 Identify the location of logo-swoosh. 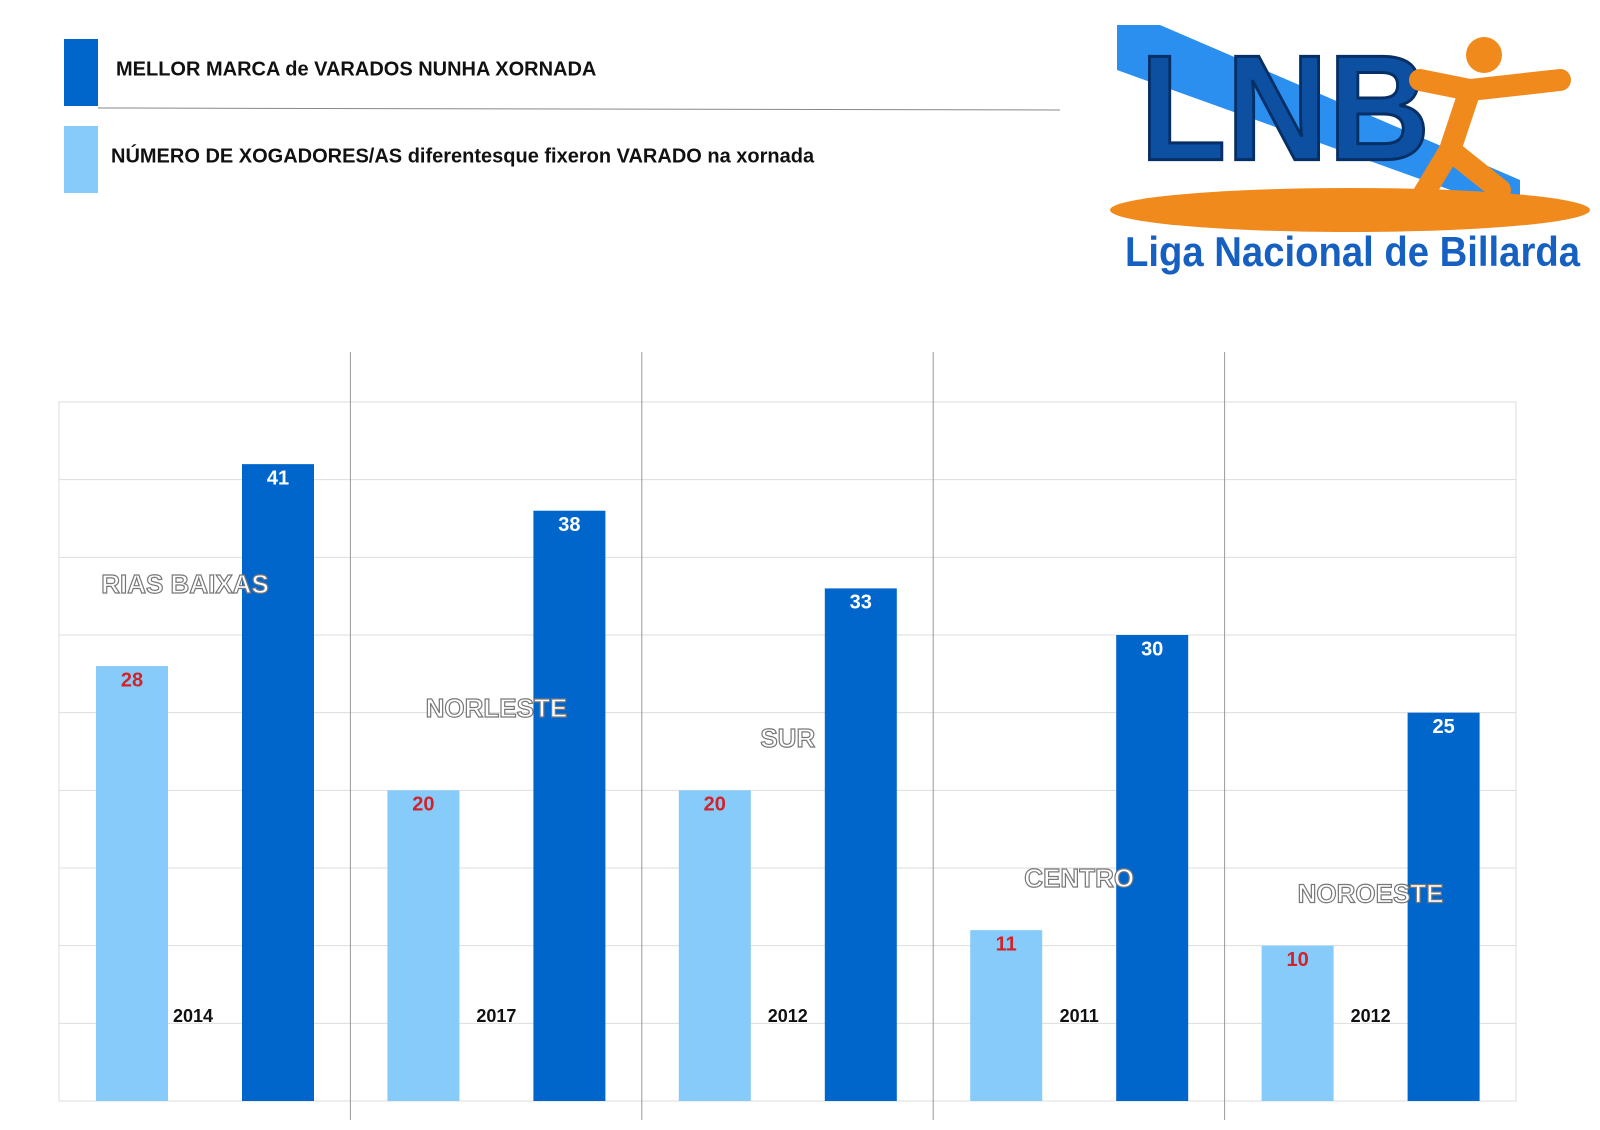
(1350, 210).